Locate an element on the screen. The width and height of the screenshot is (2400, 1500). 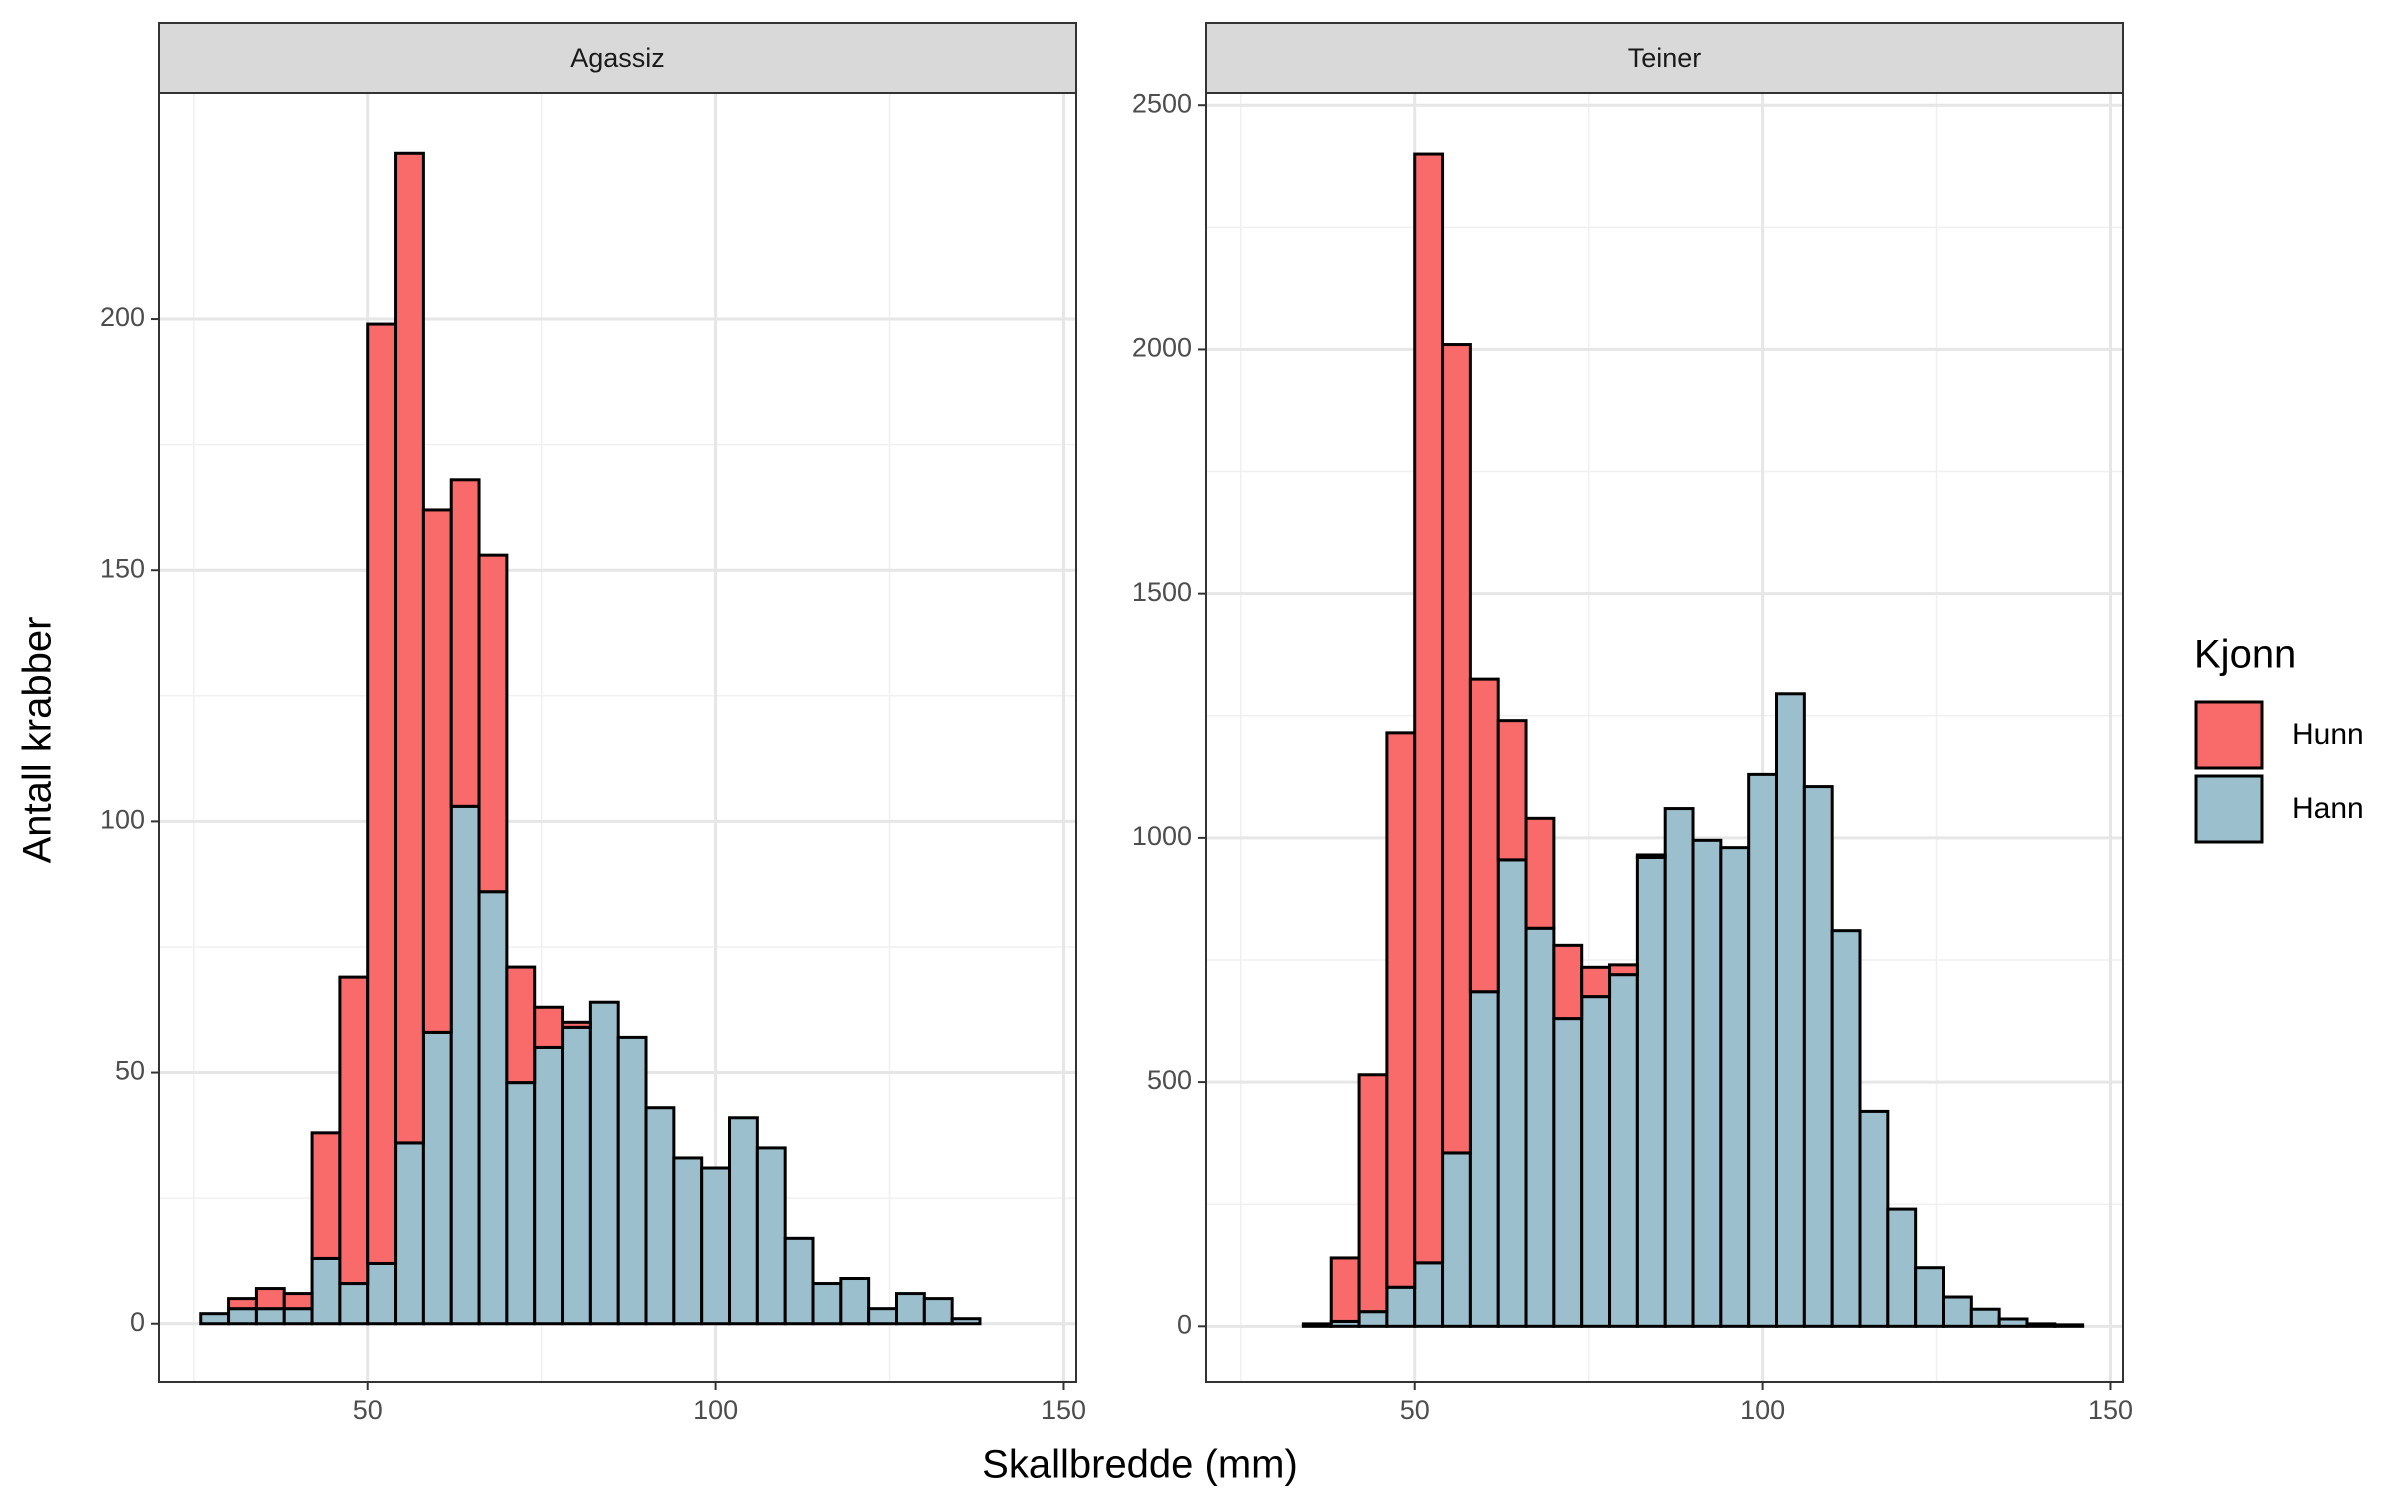
x-axis-title: Skallbredde (mm) is located at coordinates (1140, 1465).